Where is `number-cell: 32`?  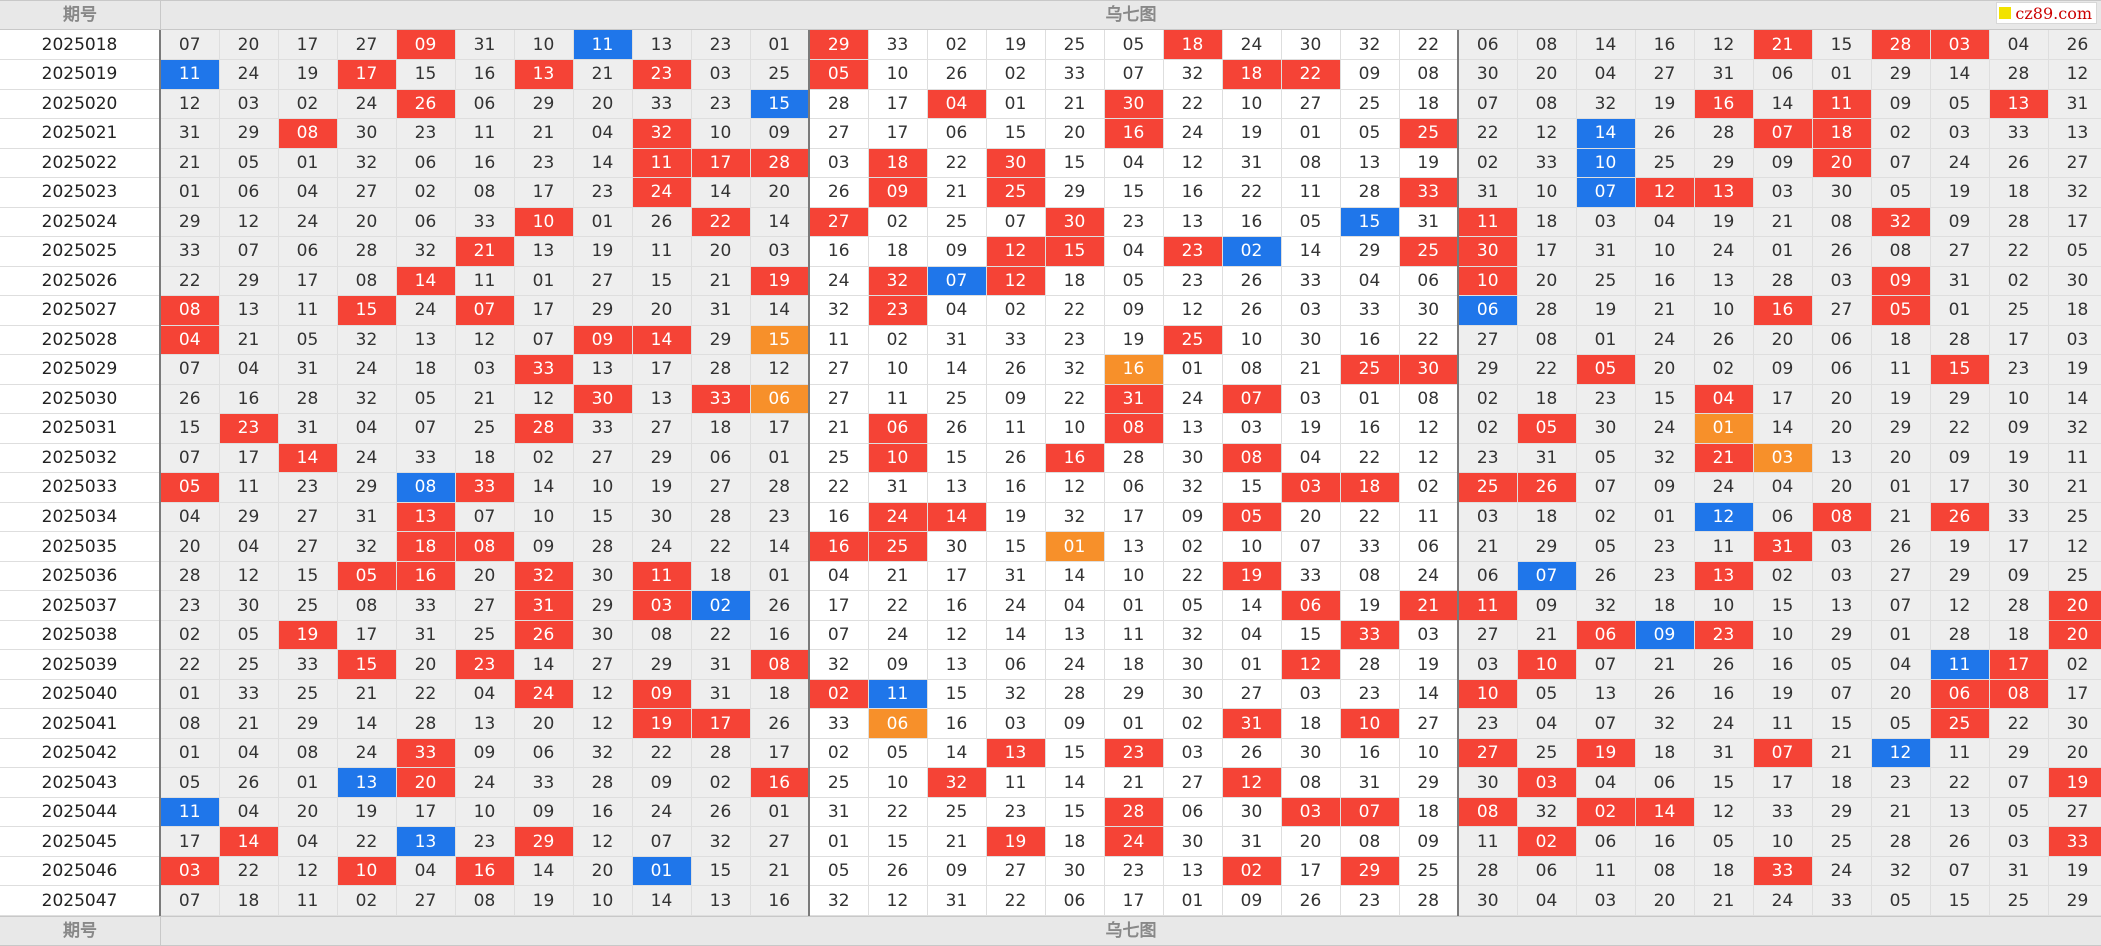 number-cell: 32 is located at coordinates (367, 399).